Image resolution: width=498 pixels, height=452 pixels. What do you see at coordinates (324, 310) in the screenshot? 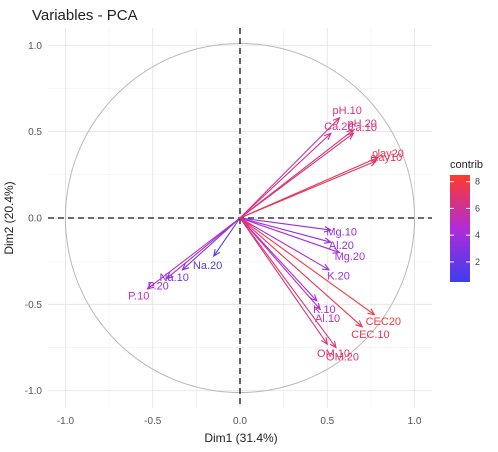
I see `variable-label: K.10` at bounding box center [324, 310].